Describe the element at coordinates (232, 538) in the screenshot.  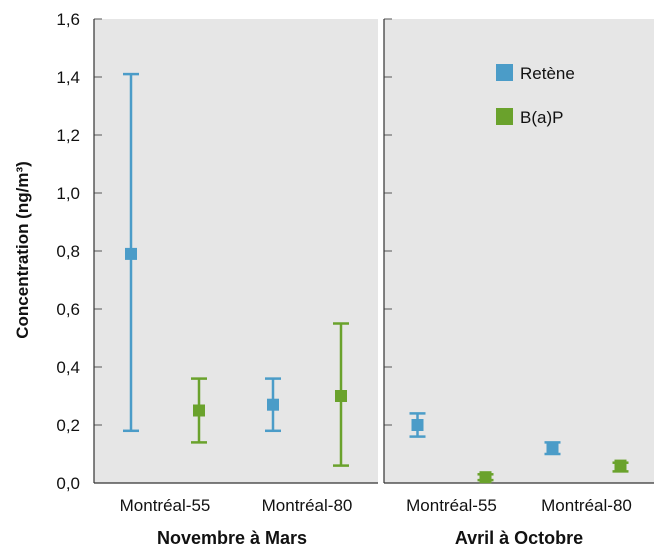
I see `panel-title: Novembre à Mars` at that location.